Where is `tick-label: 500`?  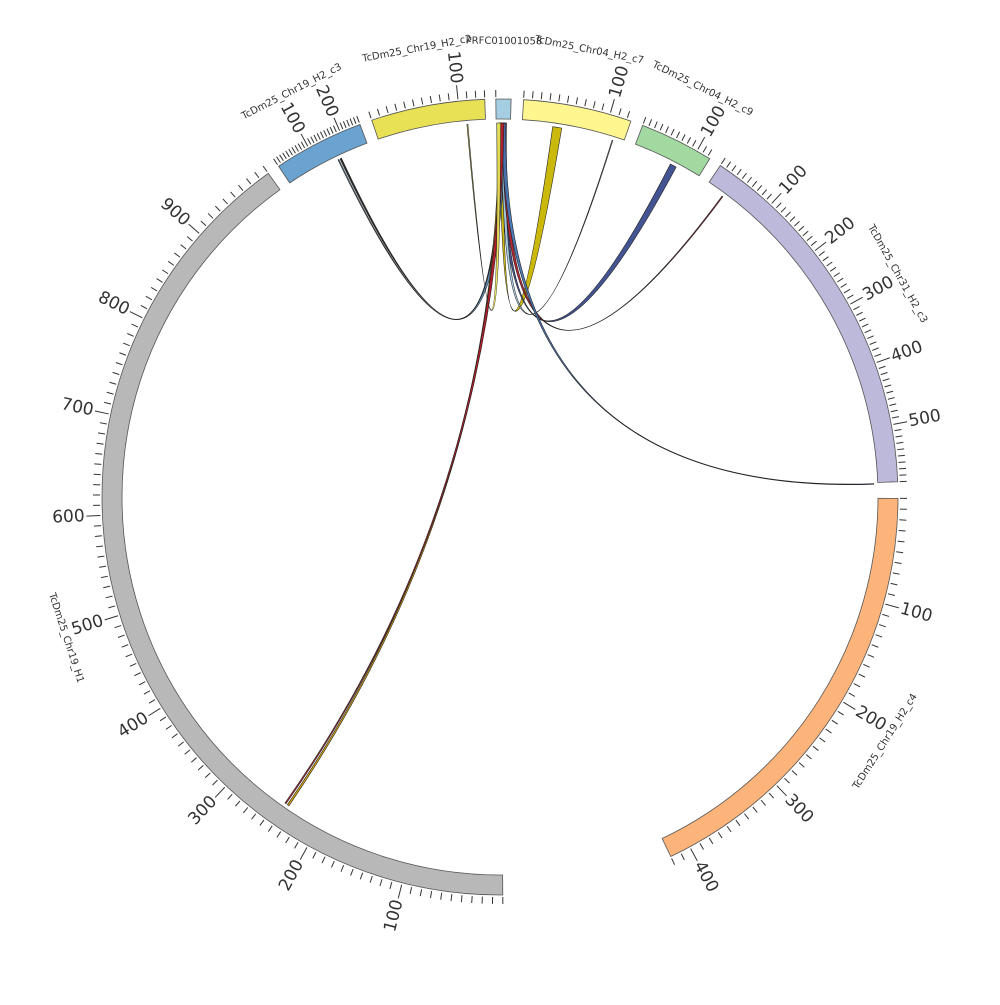 tick-label: 500 is located at coordinates (925, 419).